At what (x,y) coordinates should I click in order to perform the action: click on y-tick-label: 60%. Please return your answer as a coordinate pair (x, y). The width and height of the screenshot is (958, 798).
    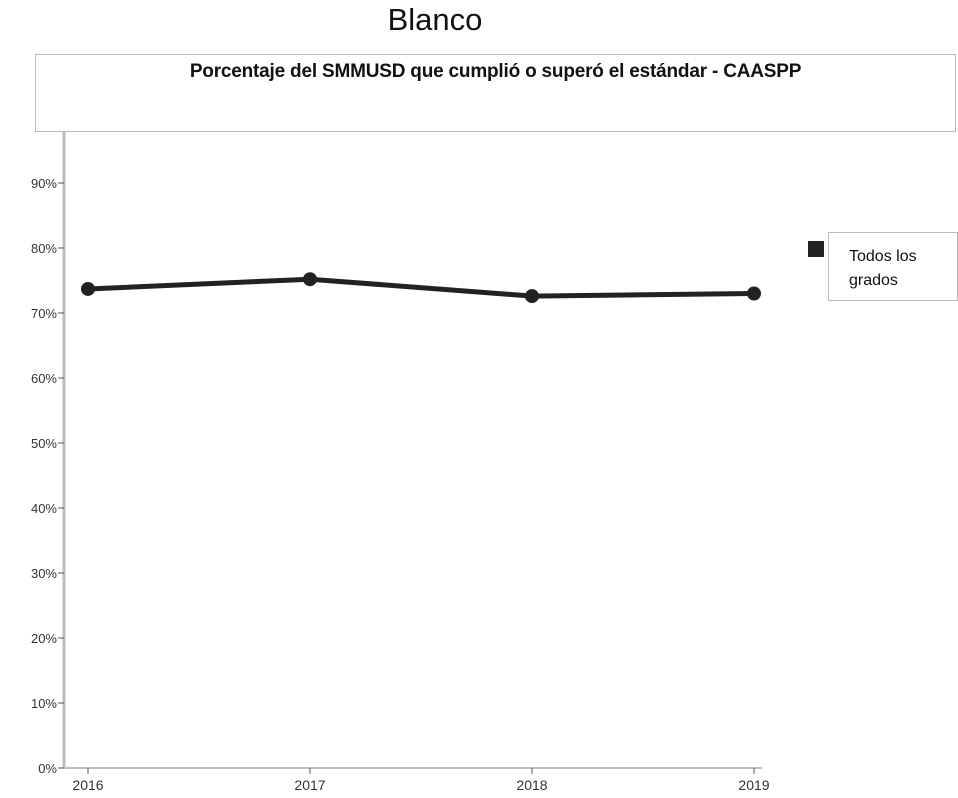
    Looking at the image, I should click on (44, 378).